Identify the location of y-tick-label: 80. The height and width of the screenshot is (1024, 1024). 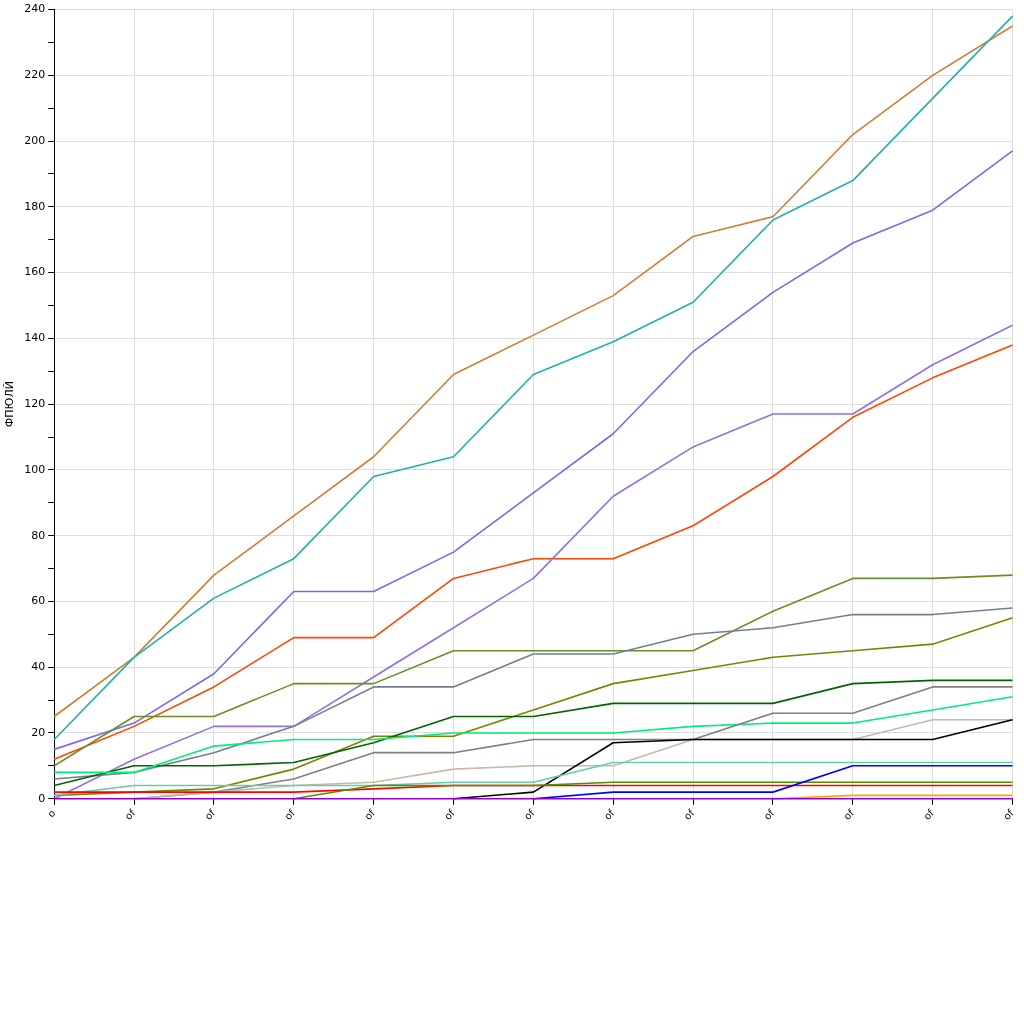
(38, 535).